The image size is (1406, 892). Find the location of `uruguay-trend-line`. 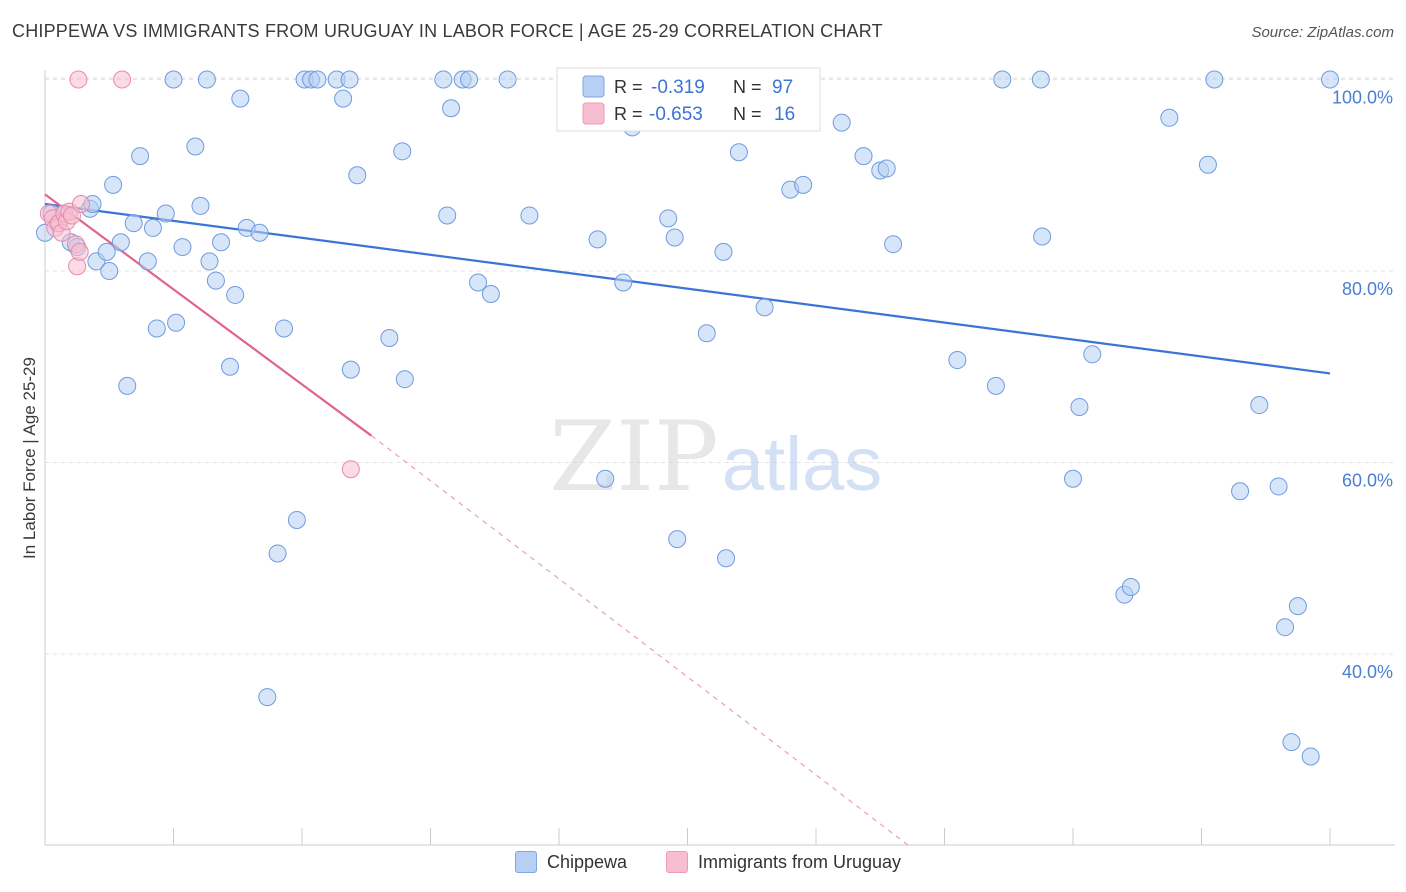

uruguay-trend-line is located at coordinates (208, 315).